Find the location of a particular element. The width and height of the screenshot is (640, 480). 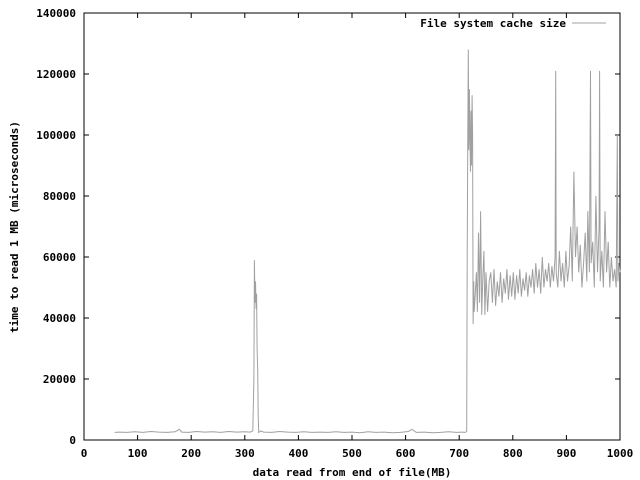

y-tick-label: 120000 is located at coordinates (56, 74).